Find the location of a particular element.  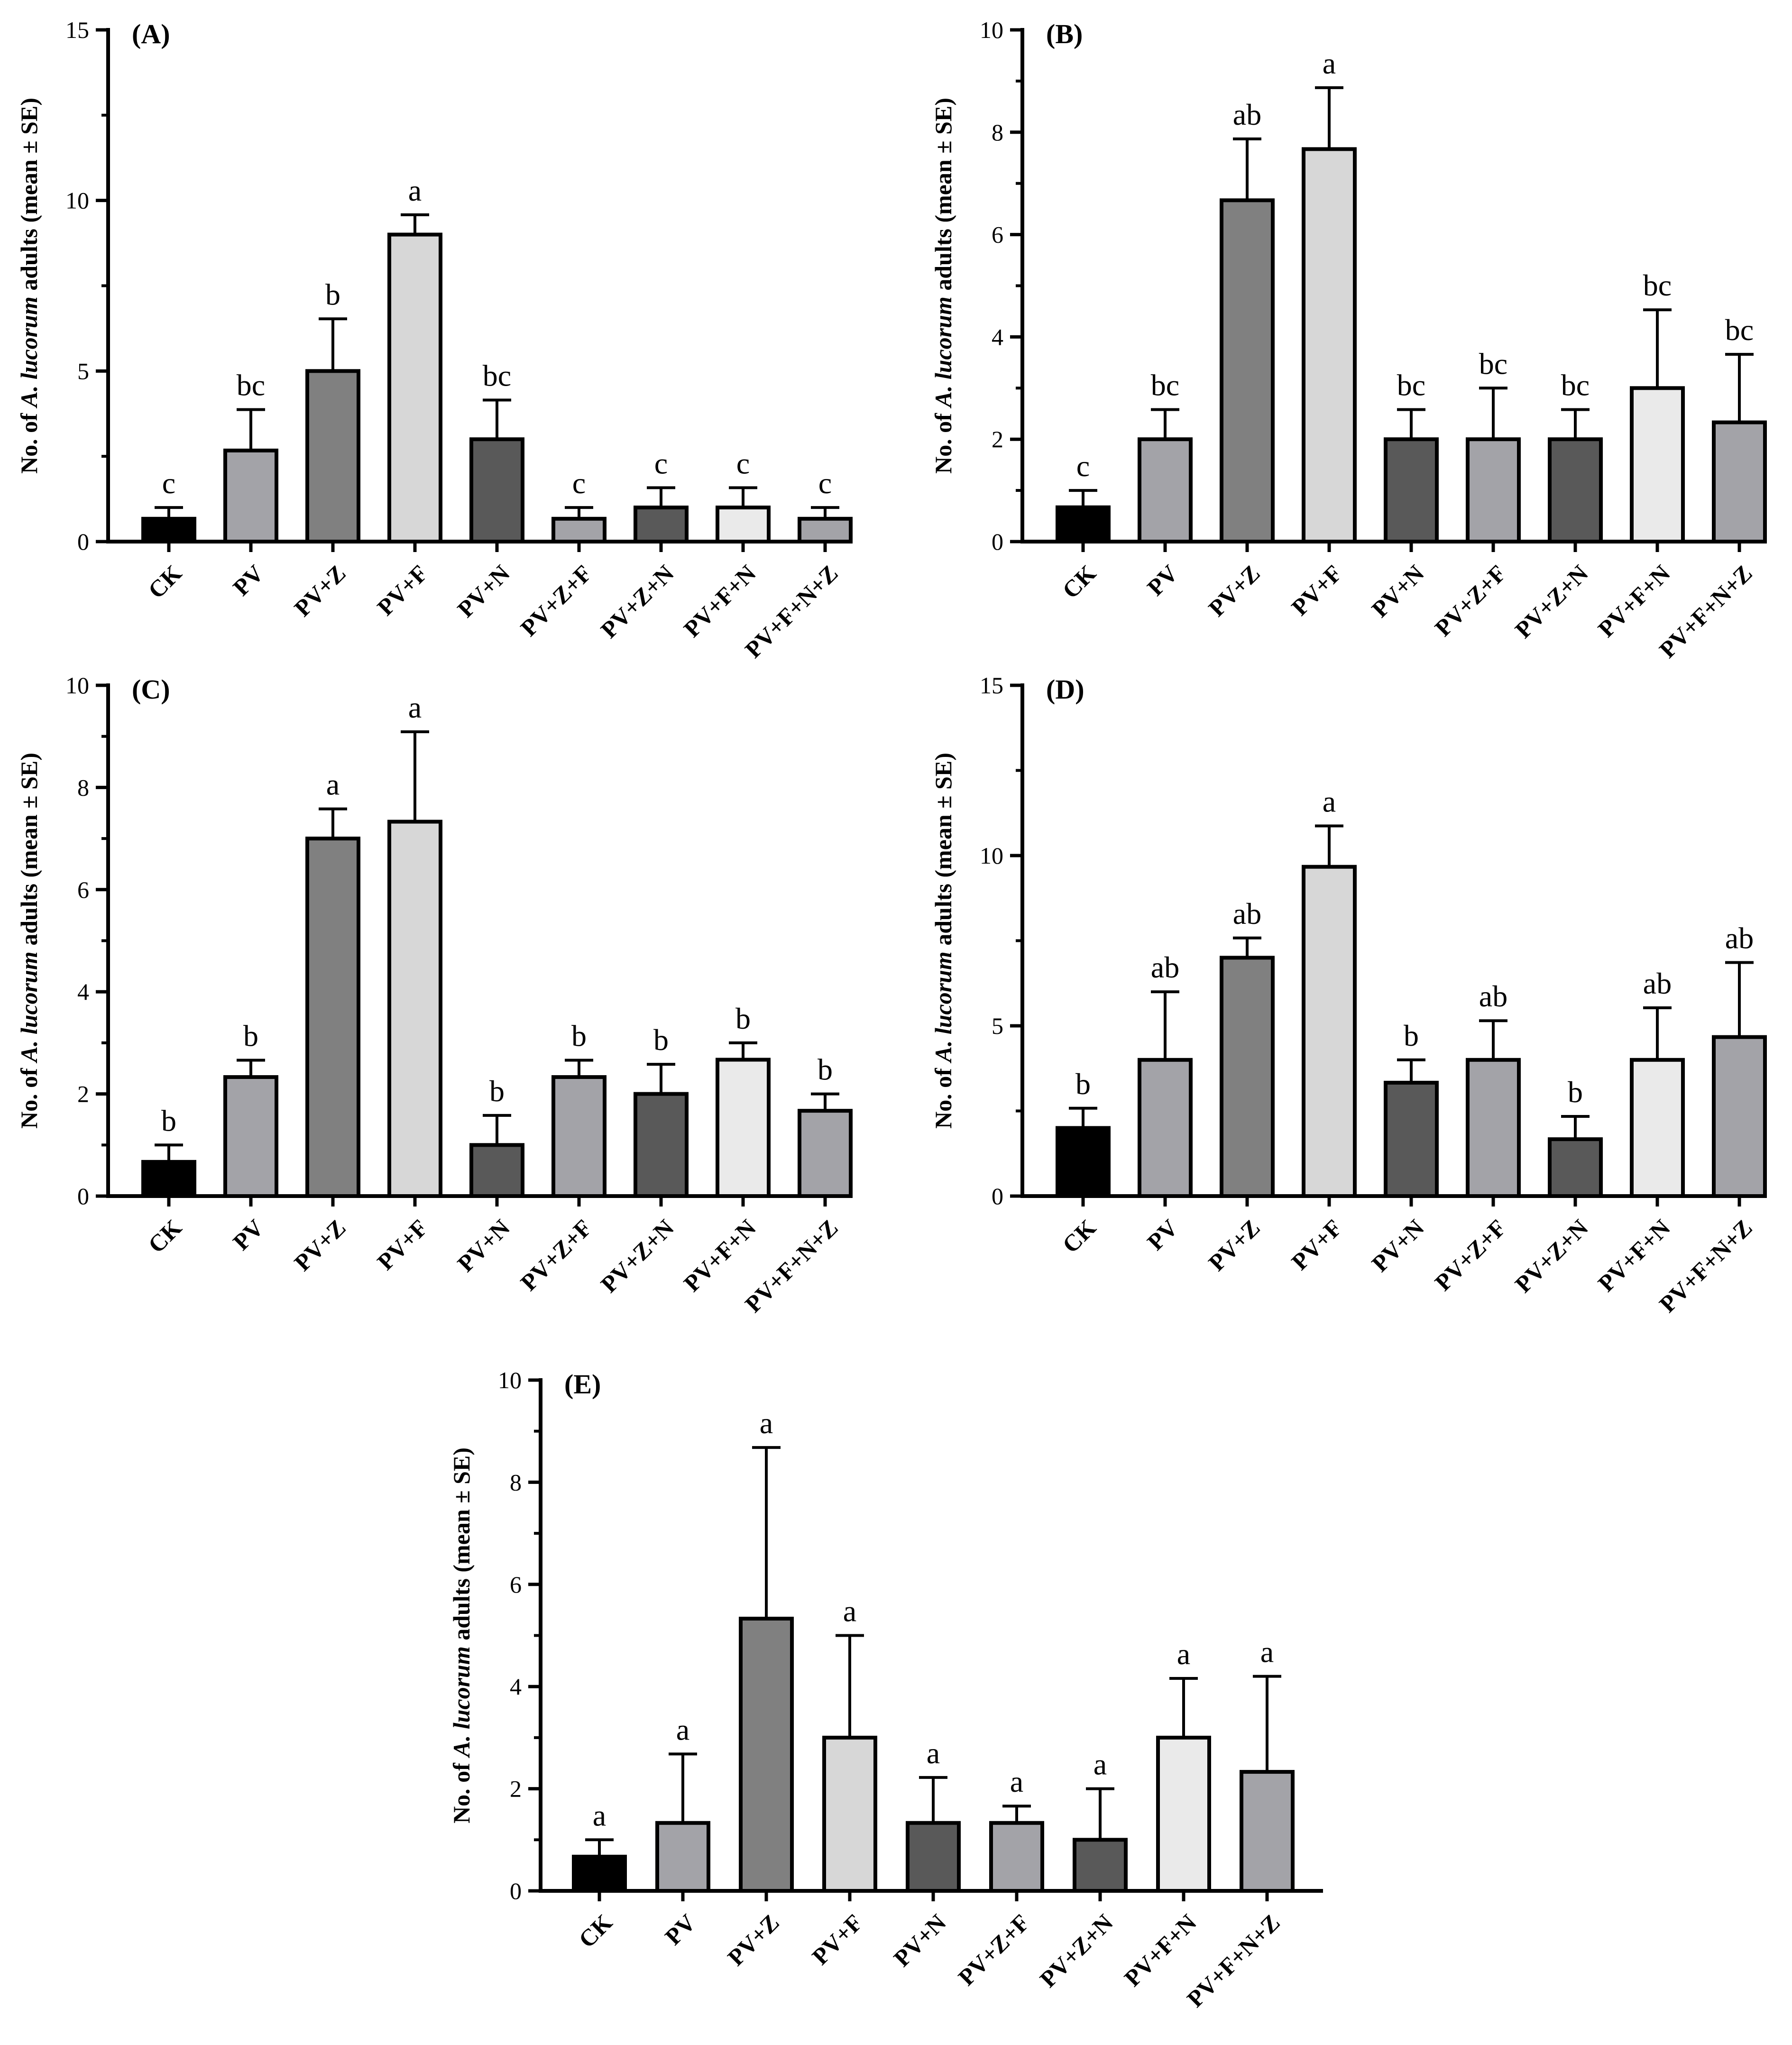

significance-label-PV+Z+F: c is located at coordinates (579, 483).